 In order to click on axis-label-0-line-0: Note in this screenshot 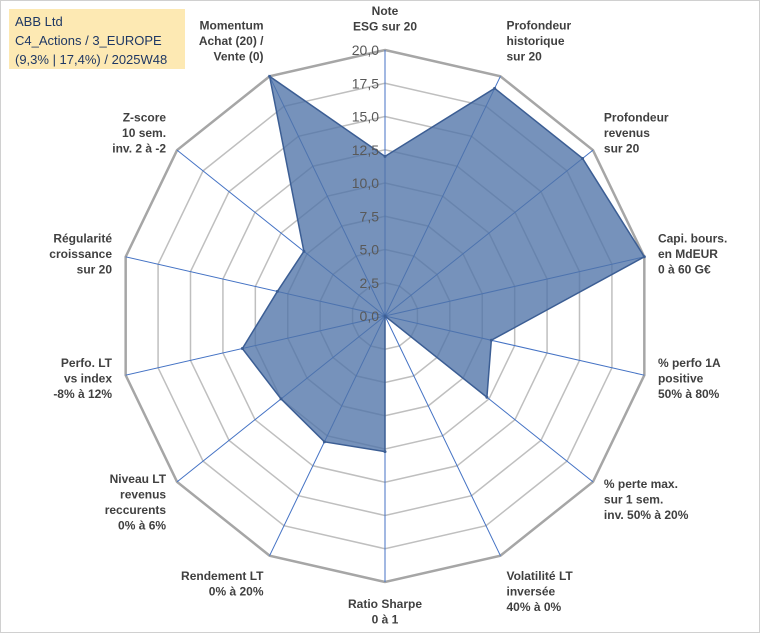, I will do `click(385, 11)`.